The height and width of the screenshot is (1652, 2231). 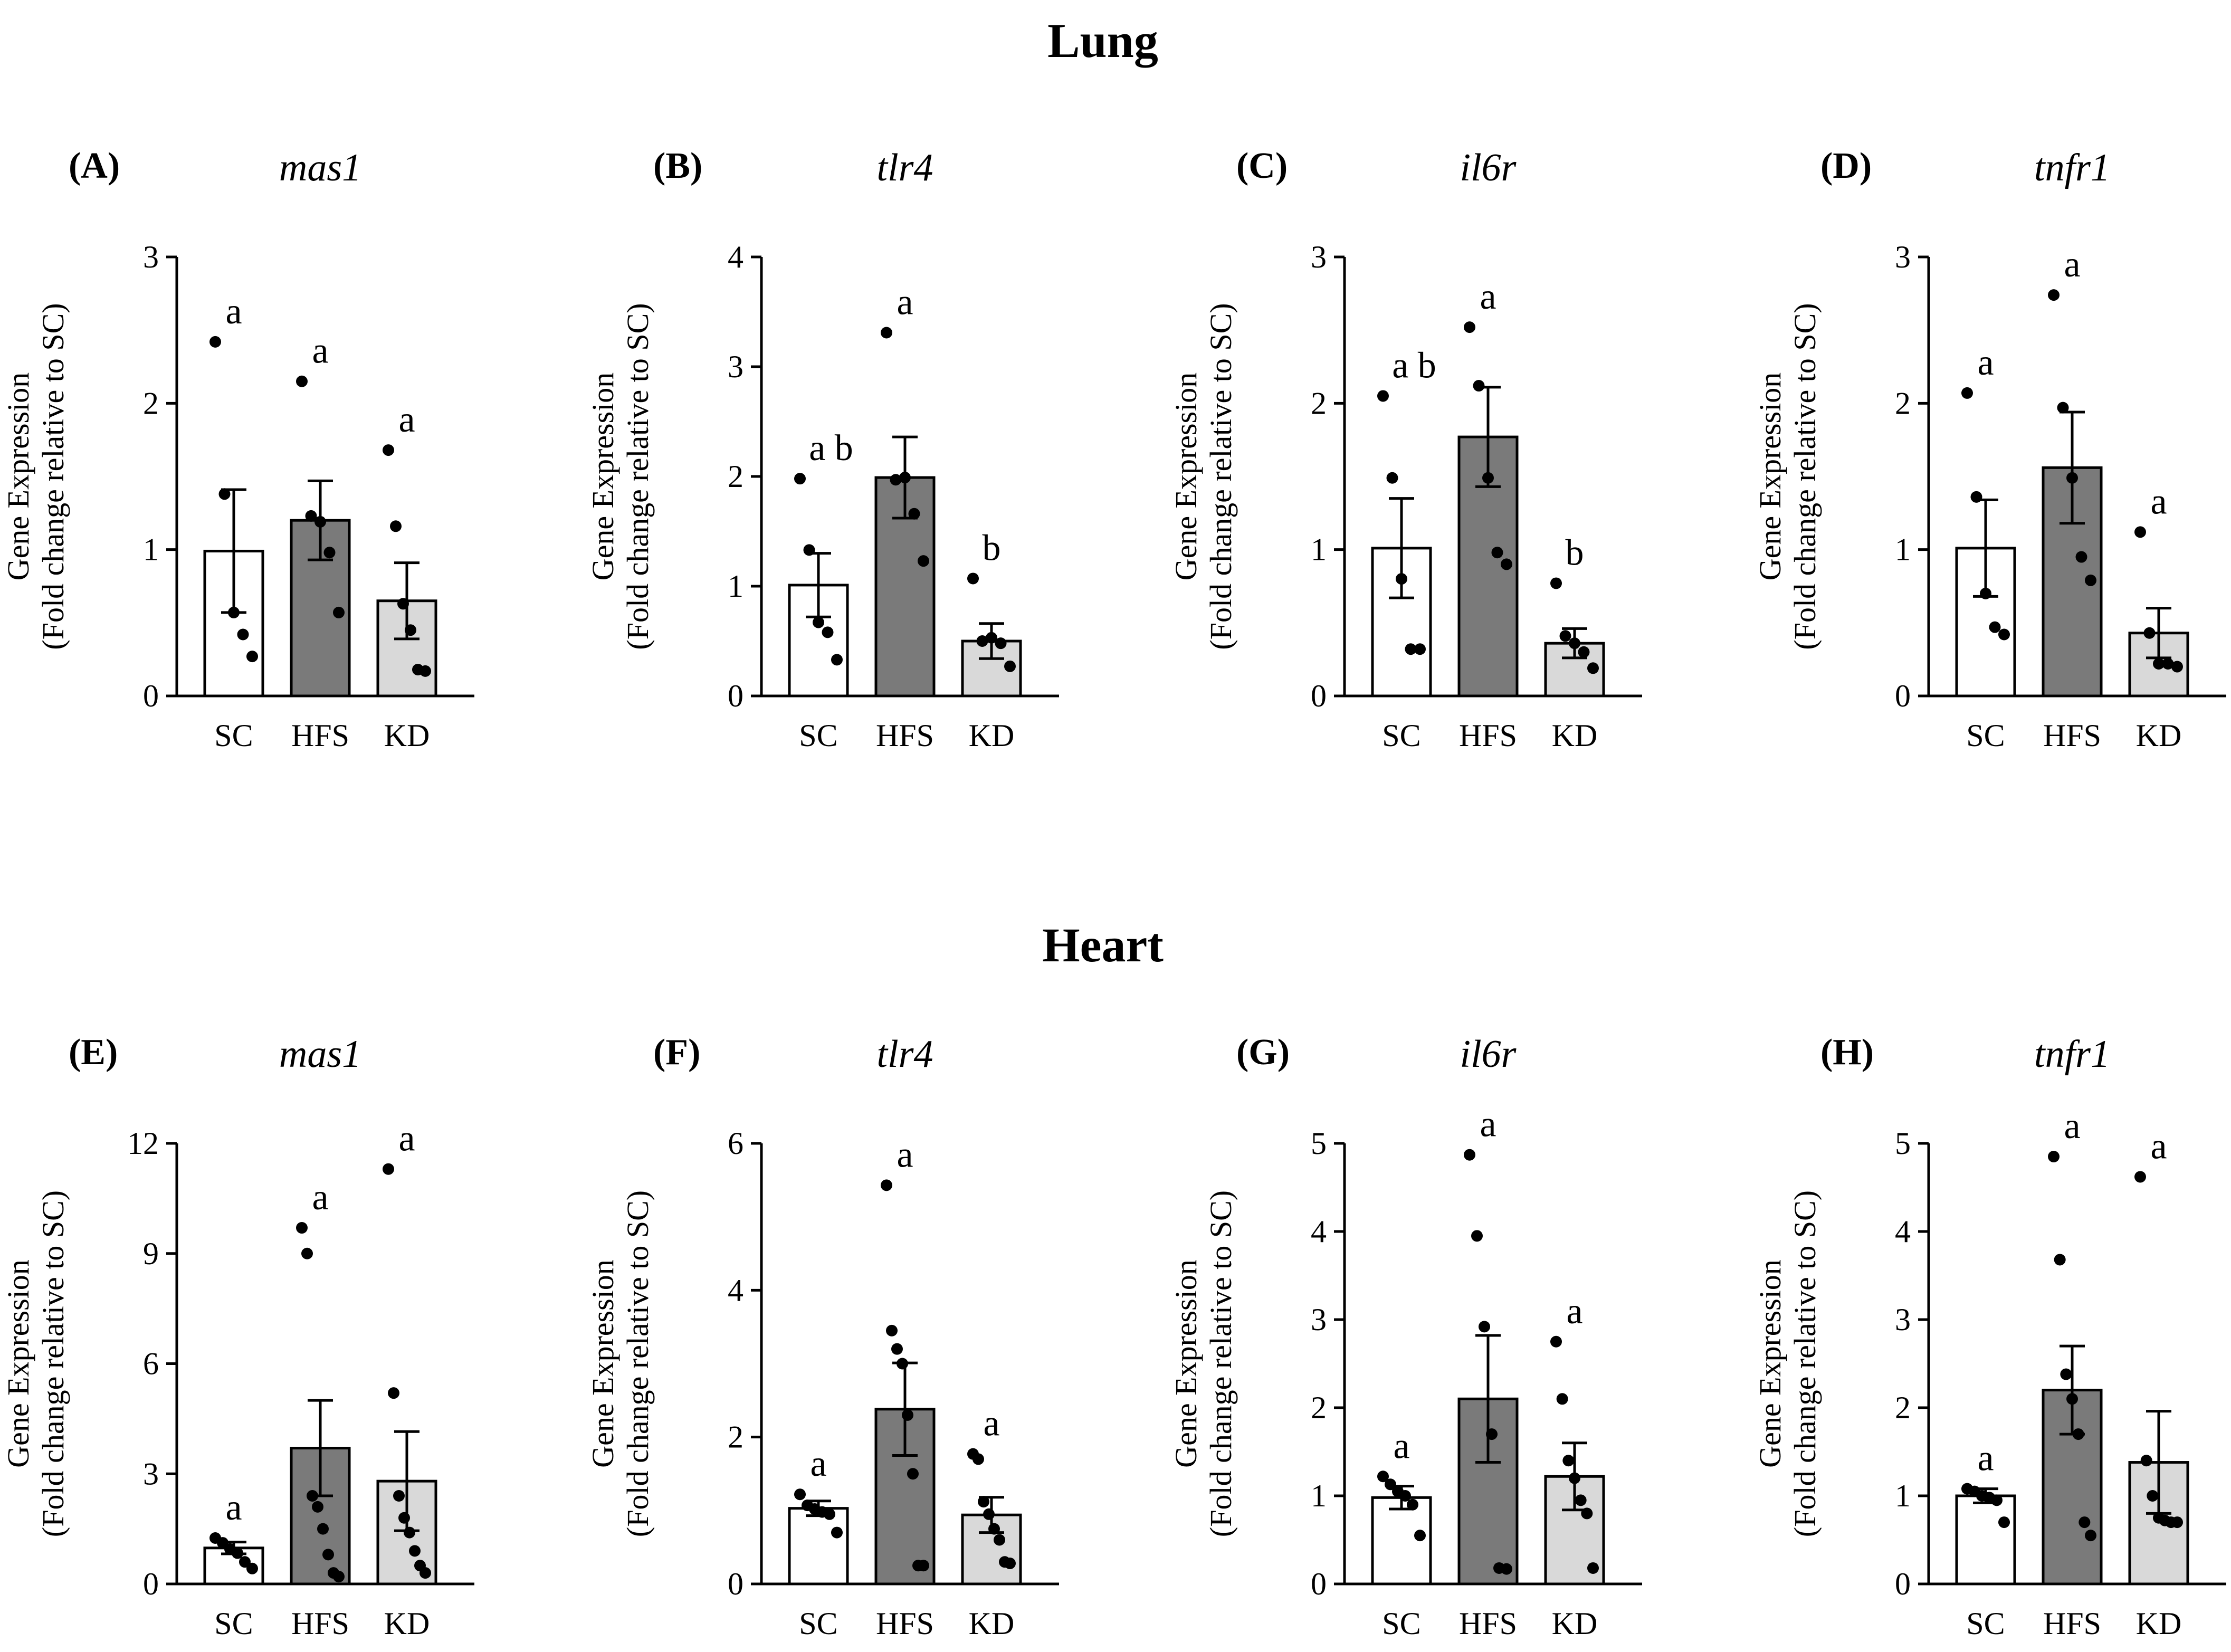 I want to click on error-bar-hfs, so click(x=1488, y=1399).